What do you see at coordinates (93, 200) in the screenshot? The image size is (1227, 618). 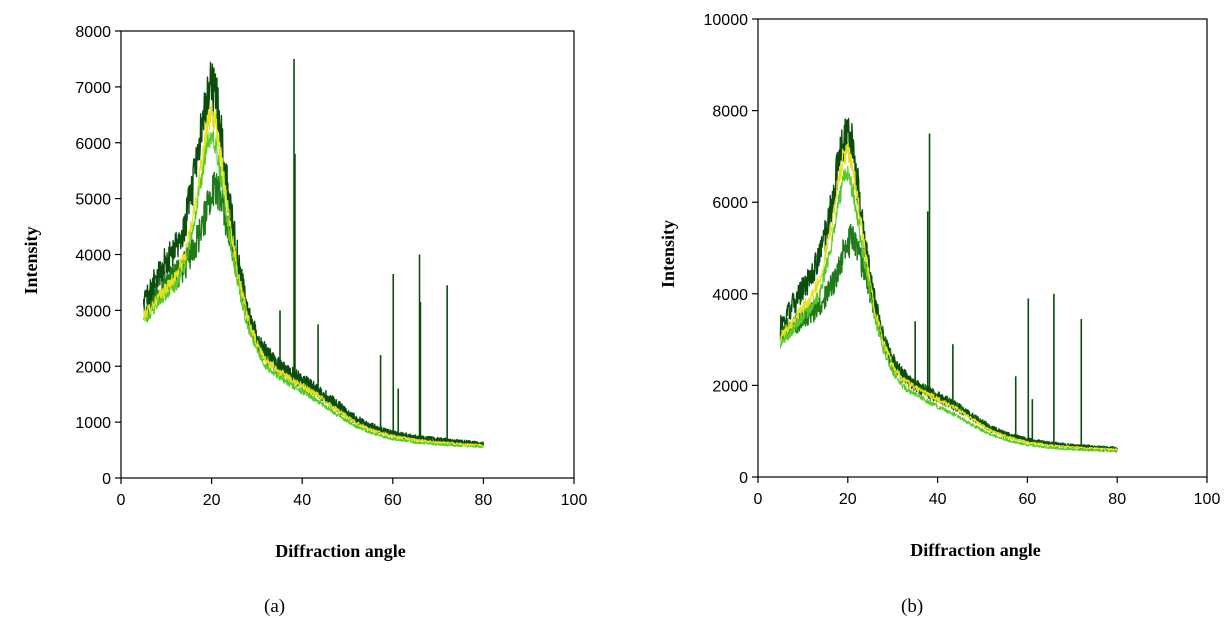 I see `y-tick-label: 5000` at bounding box center [93, 200].